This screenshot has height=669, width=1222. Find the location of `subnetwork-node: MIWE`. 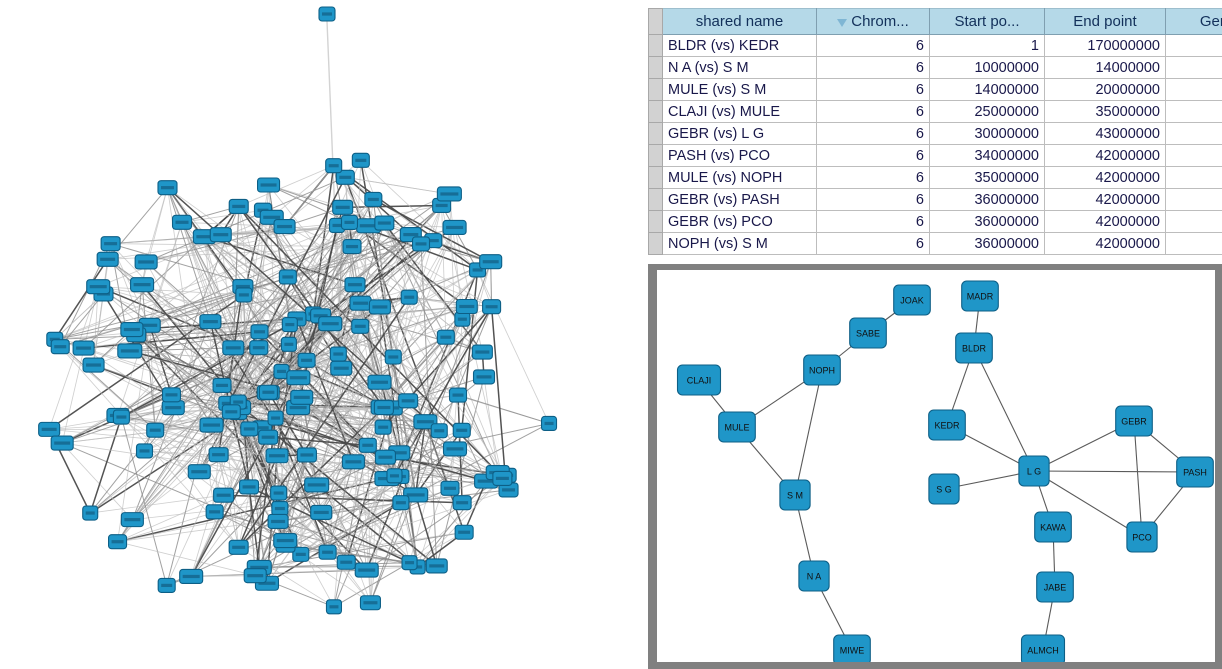

subnetwork-node: MIWE is located at coordinates (852, 648).